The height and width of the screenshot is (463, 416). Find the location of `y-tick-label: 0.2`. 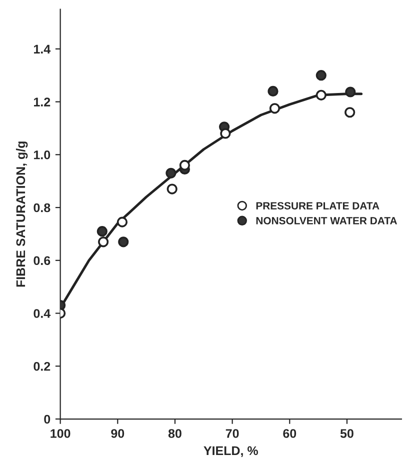

y-tick-label: 0.2 is located at coordinates (42, 366).